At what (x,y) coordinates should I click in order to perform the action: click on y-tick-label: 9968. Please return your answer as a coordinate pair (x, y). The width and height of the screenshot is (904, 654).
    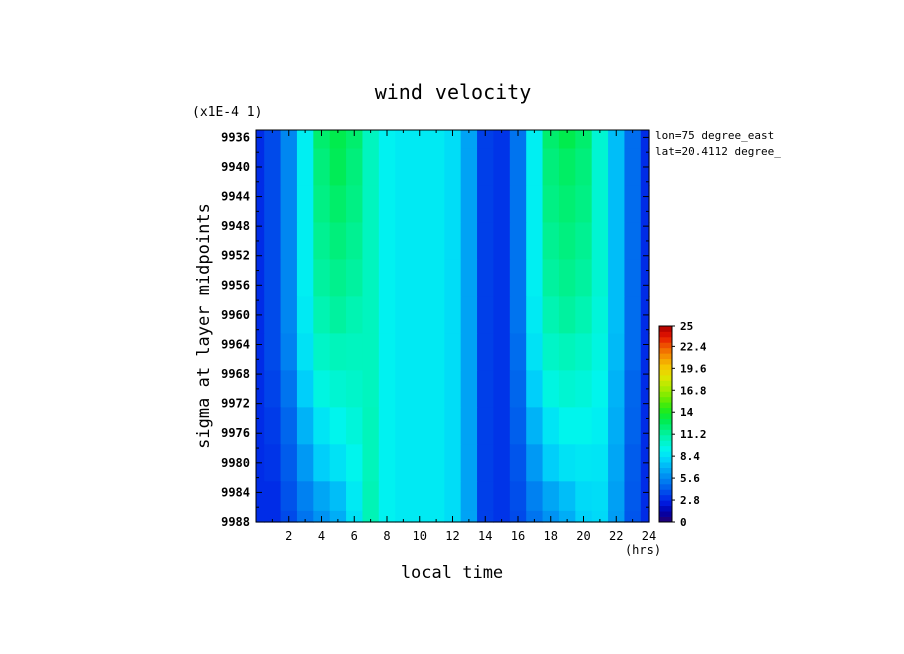
    Looking at the image, I should click on (235, 374).